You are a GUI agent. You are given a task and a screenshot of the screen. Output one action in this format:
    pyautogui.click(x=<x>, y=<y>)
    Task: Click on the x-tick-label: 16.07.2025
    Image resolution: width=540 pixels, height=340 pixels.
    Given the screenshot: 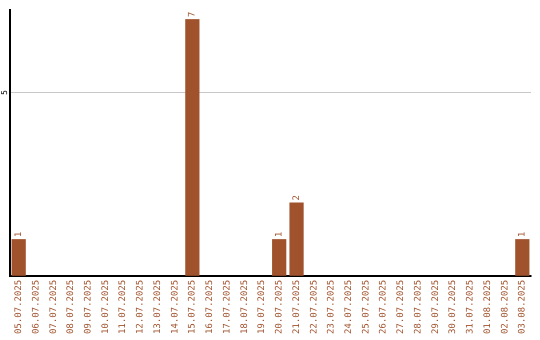 What is the action you would take?
    pyautogui.click(x=210, y=307)
    